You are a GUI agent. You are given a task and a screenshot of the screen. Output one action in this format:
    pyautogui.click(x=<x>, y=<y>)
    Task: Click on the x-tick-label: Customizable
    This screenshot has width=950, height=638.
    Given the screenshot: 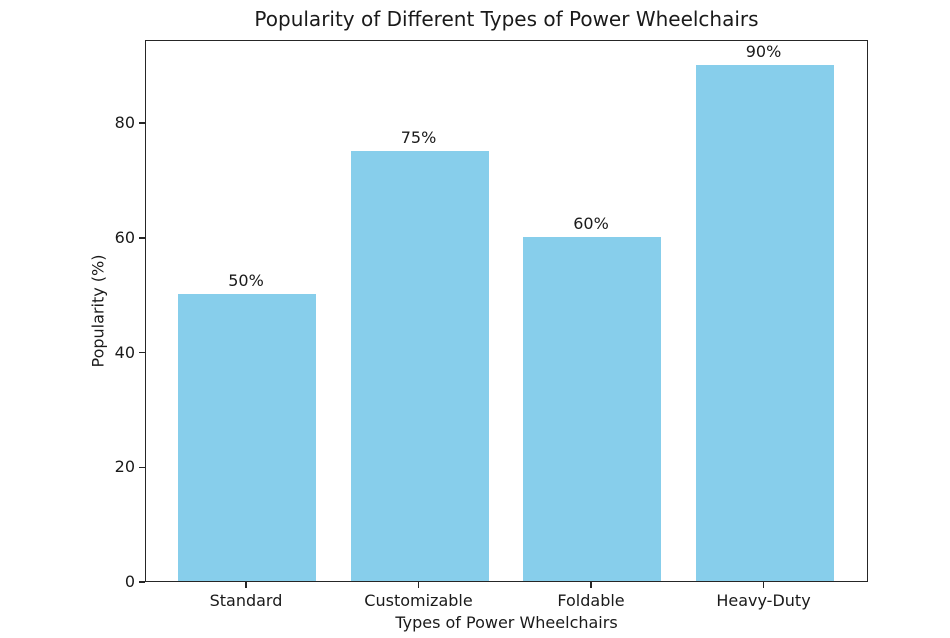 What is the action you would take?
    pyautogui.click(x=418, y=600)
    